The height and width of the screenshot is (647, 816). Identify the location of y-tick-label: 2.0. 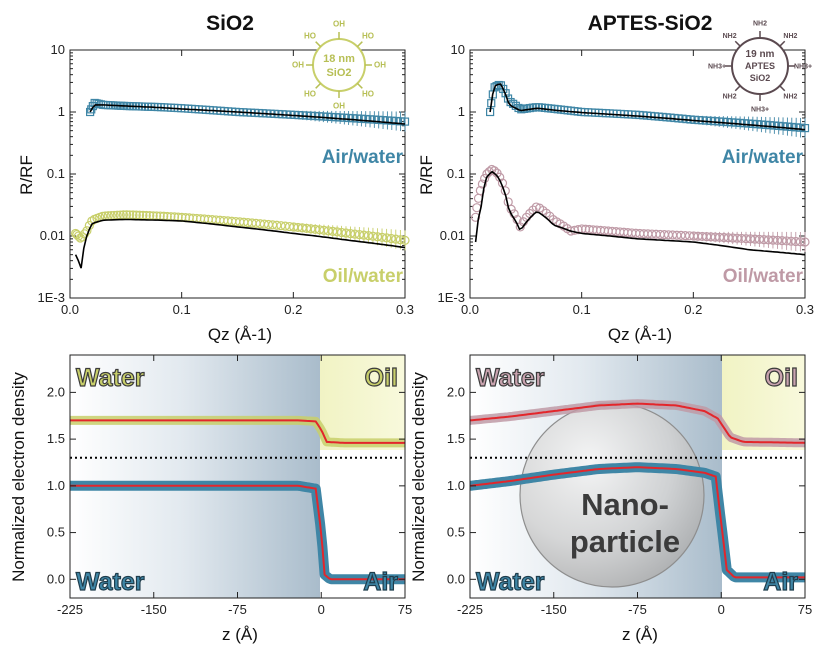
(456, 391).